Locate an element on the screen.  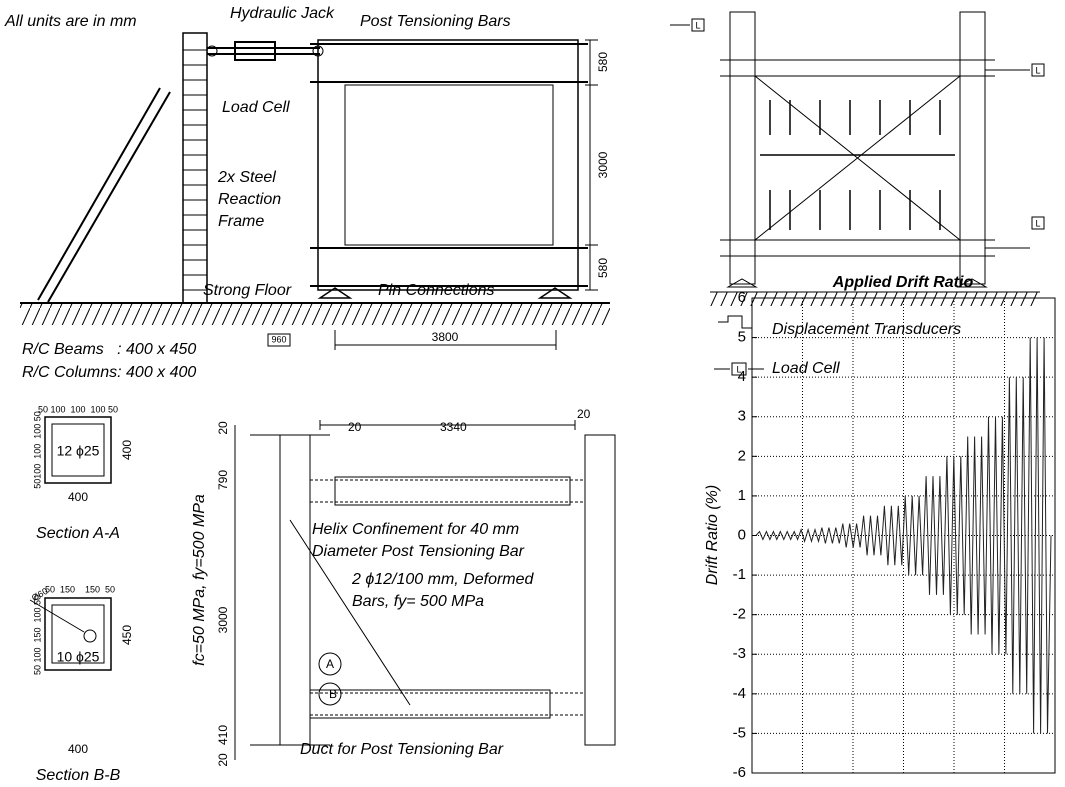
section-title: Section A-A is located at coordinates (78, 533).